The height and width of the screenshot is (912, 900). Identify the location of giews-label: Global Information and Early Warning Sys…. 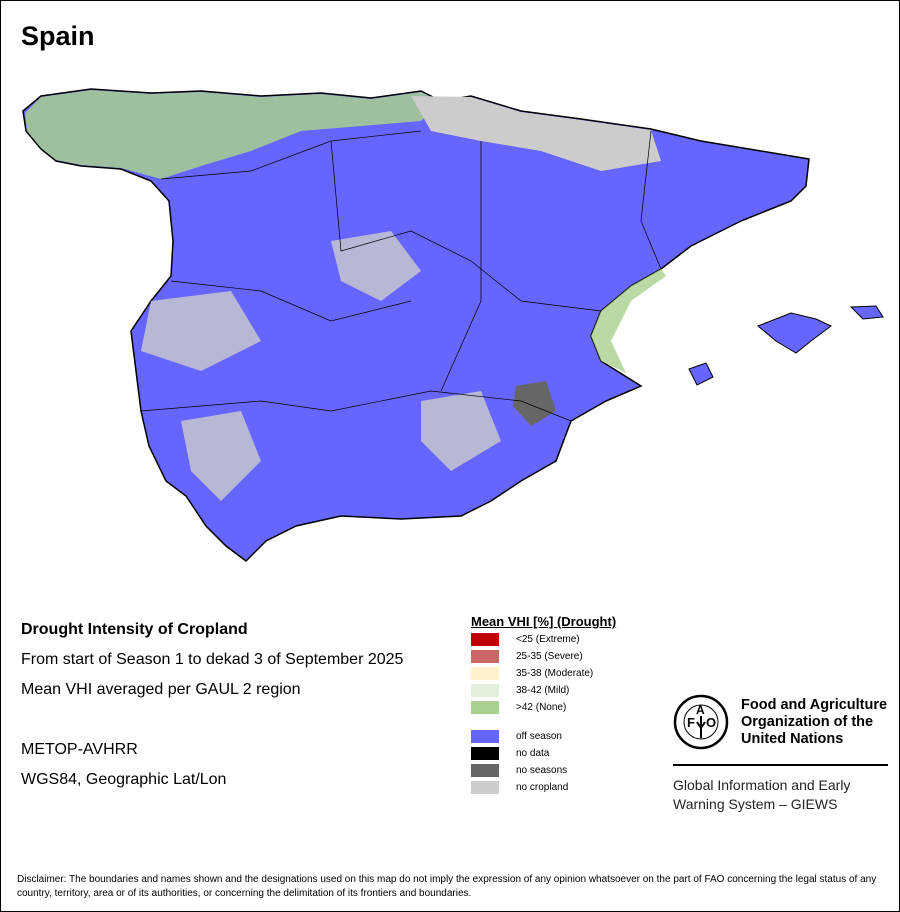
(761, 795).